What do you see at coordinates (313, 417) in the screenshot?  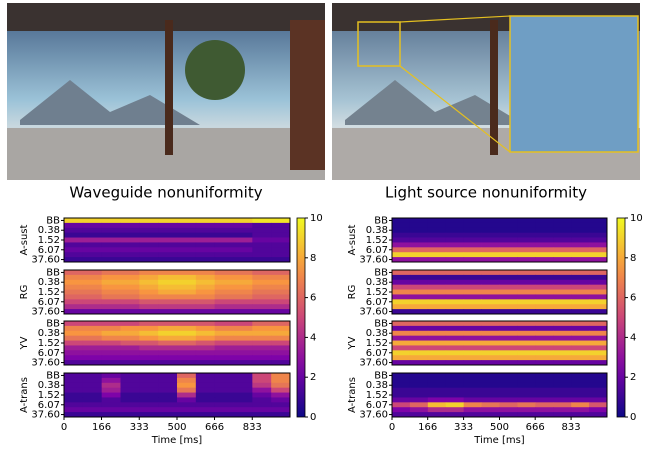 I see `colorbar-tick-label: 0` at bounding box center [313, 417].